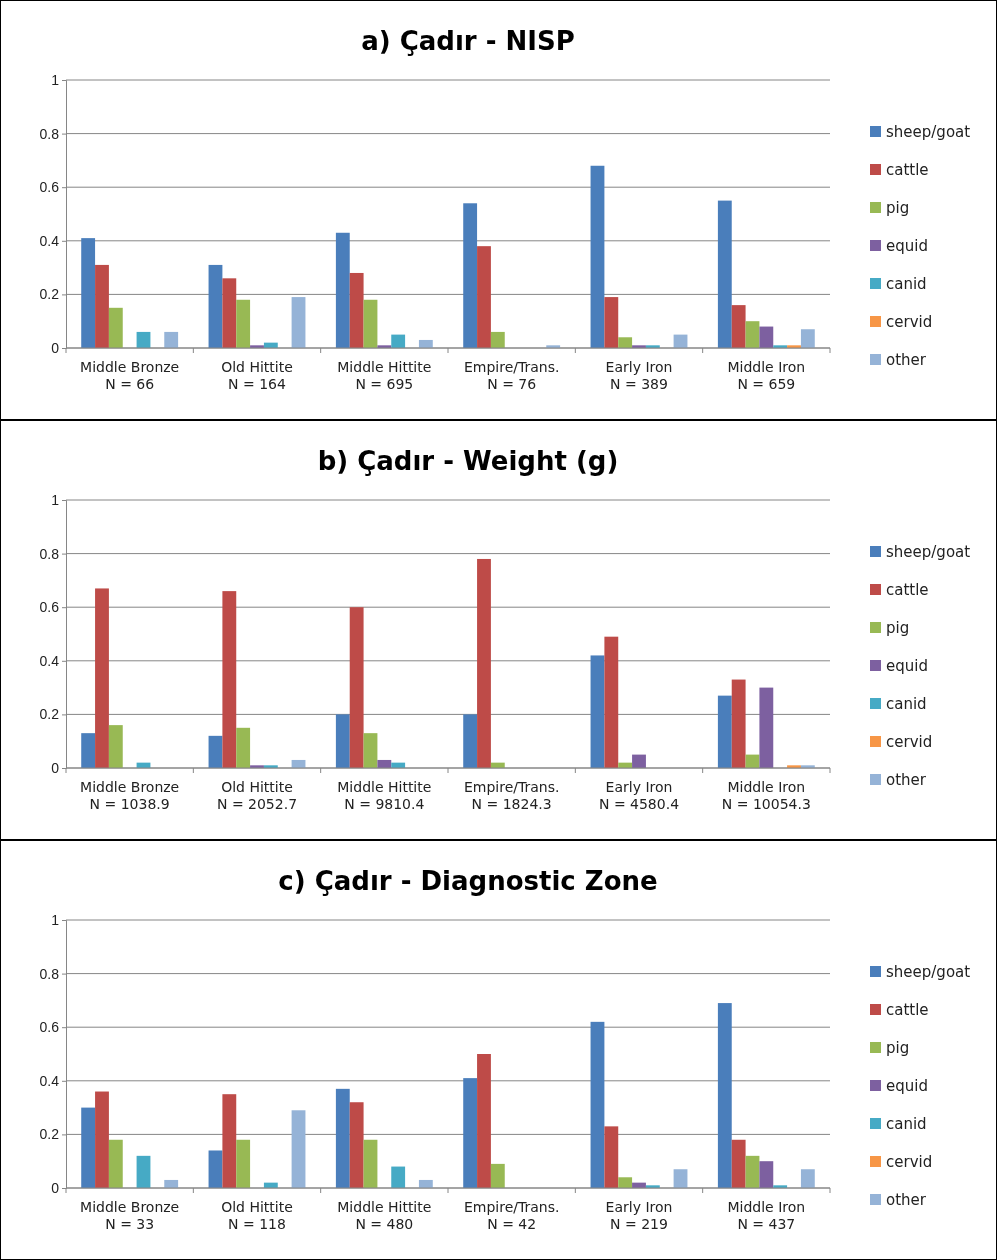 The image size is (997, 1260). Describe the element at coordinates (384, 375) in the screenshot. I see `x-tick-label: Middle Hittite N = 695` at that location.